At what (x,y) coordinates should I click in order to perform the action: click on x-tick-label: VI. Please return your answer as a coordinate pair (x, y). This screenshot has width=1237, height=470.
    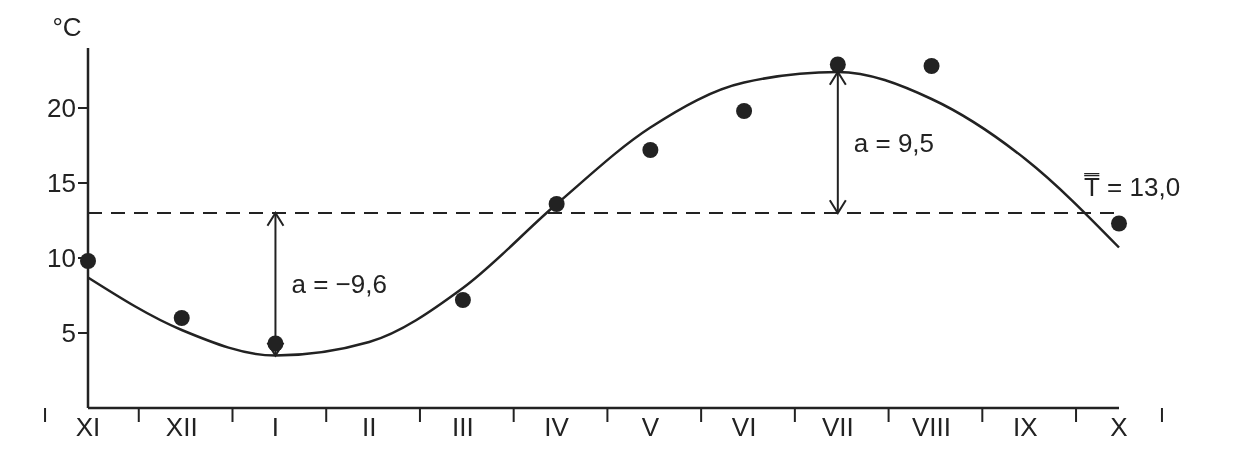
    Looking at the image, I should click on (744, 427).